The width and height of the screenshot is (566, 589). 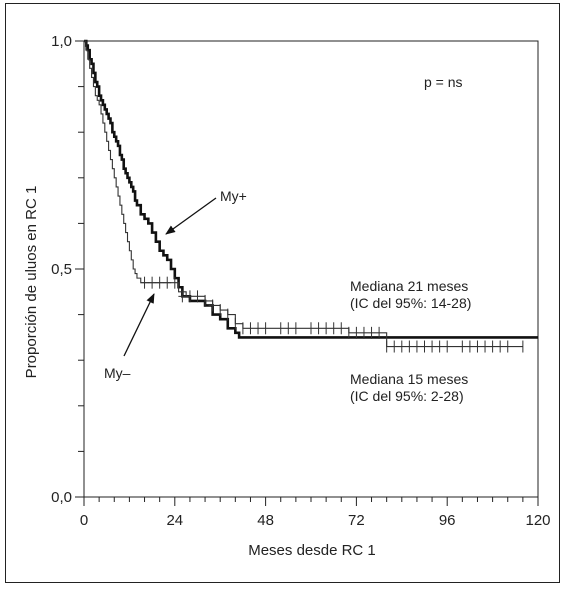 I want to click on x-tick-label: 72, so click(x=356, y=520).